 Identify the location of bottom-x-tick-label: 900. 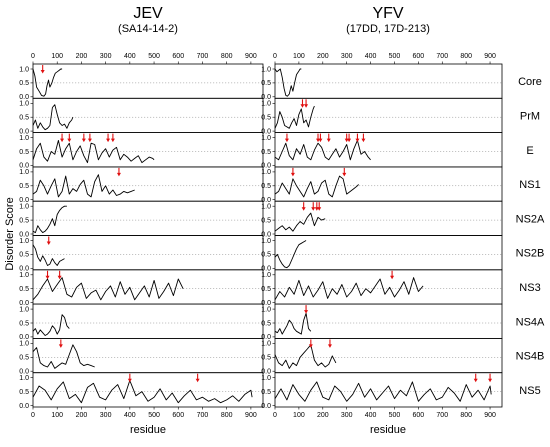
(490, 415).